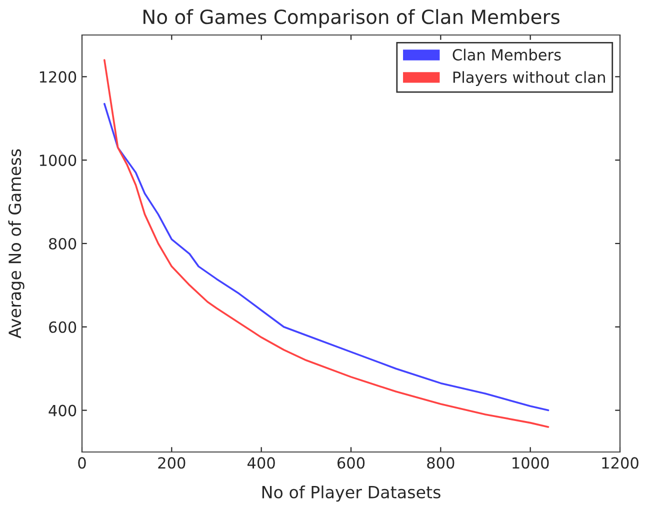 This screenshot has height=506, width=653. I want to click on y-axis-title: Average No of Gamess, so click(16, 243).